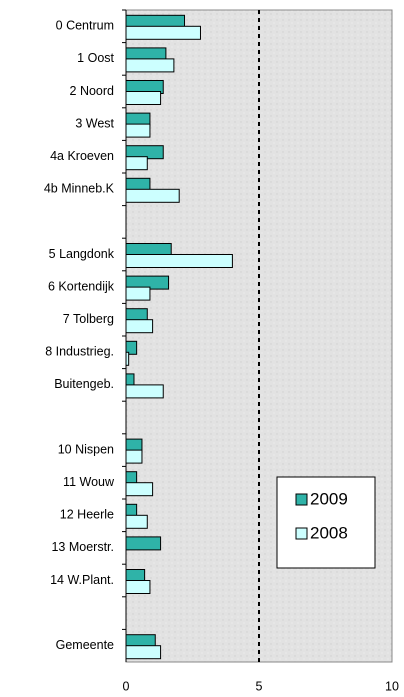  What do you see at coordinates (95, 58) in the screenshot?
I see `y-tick-label: 1 Oost` at bounding box center [95, 58].